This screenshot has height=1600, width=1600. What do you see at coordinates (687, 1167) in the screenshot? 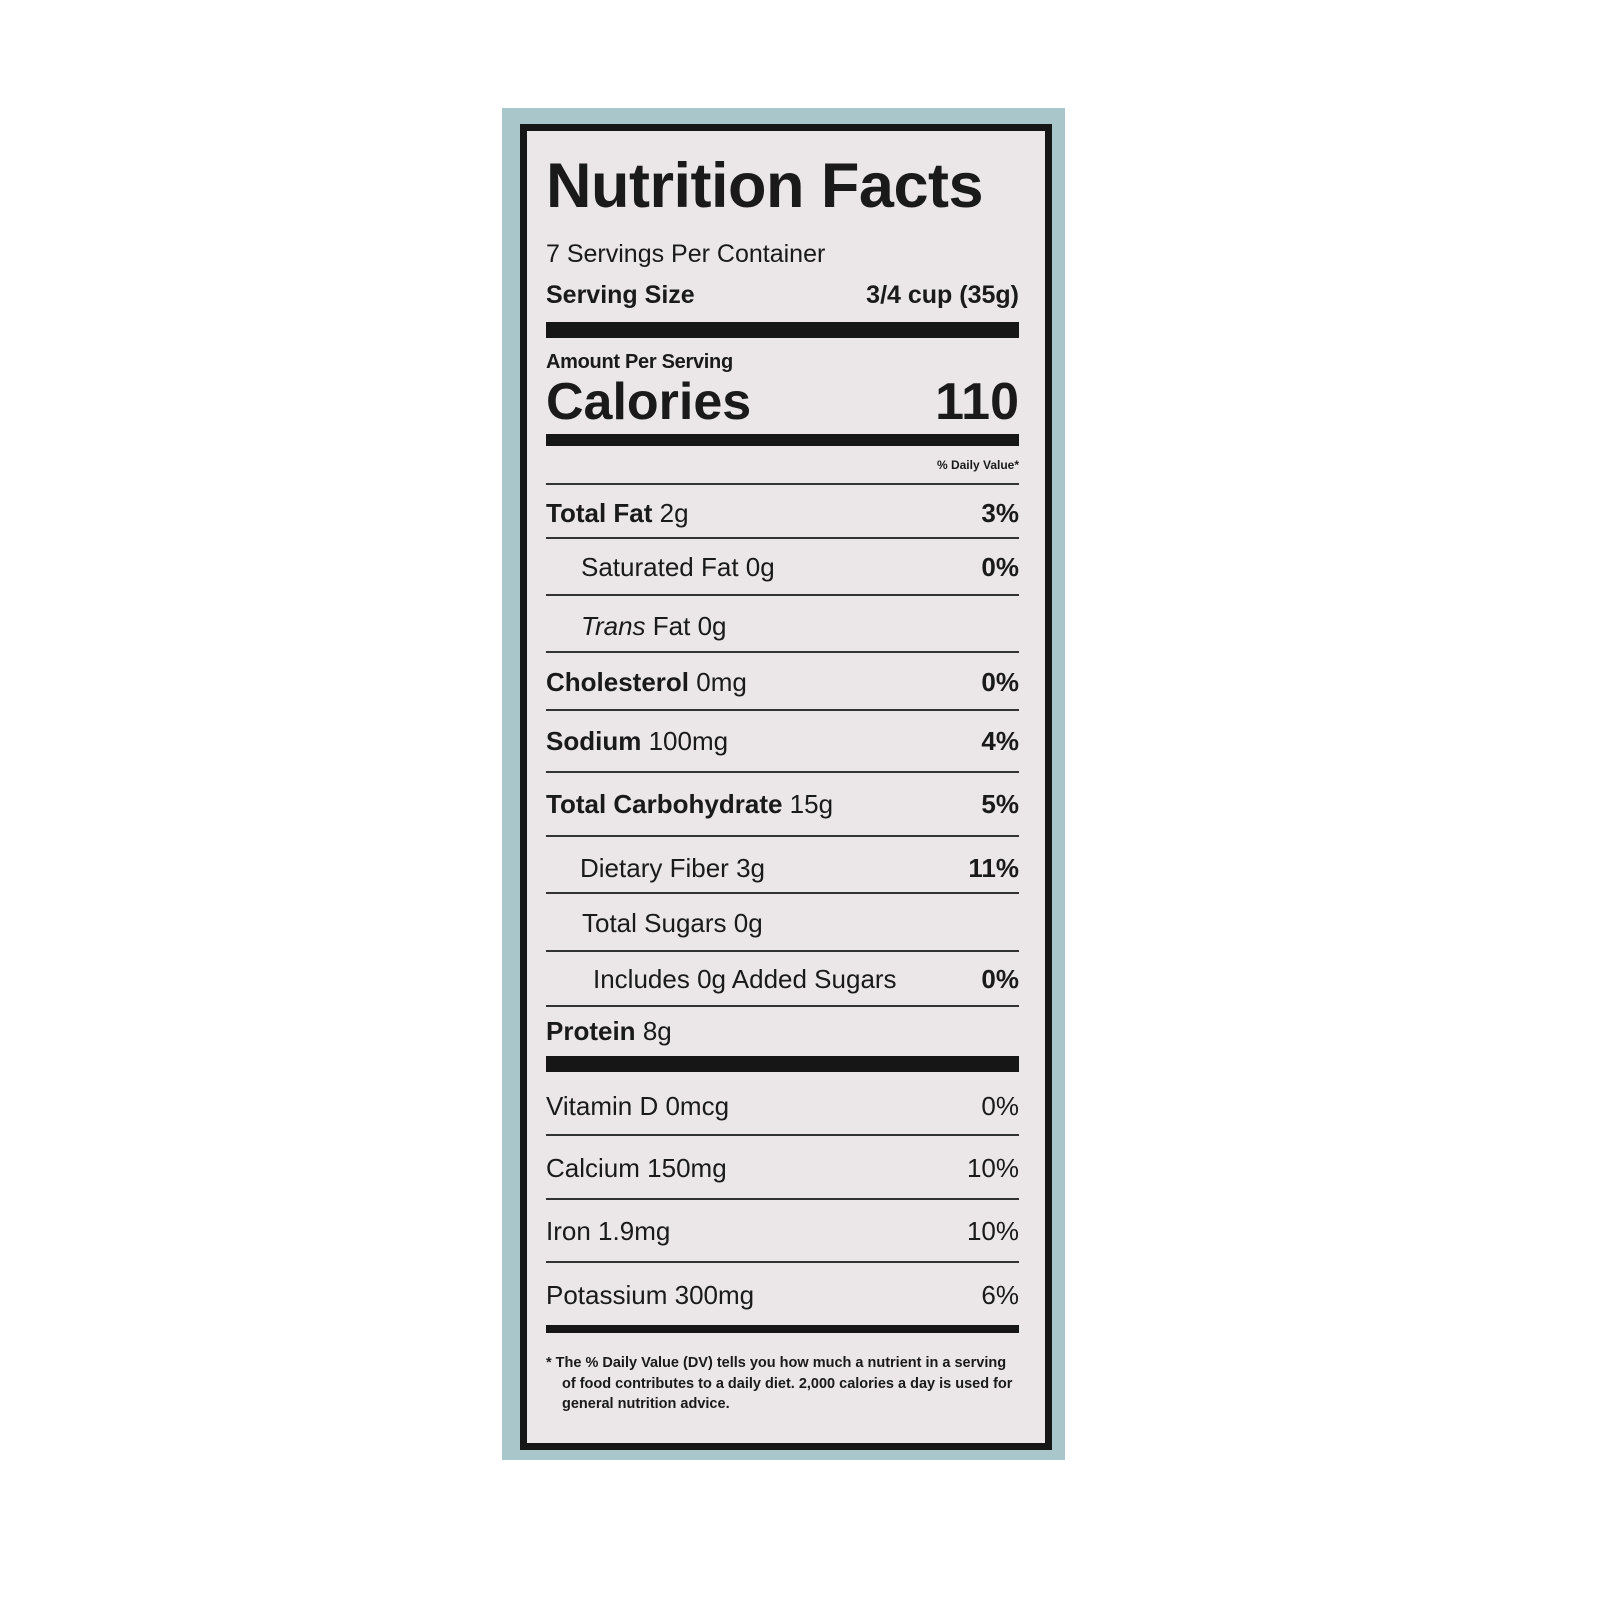
I see `vitamin-amount: 150mg` at bounding box center [687, 1167].